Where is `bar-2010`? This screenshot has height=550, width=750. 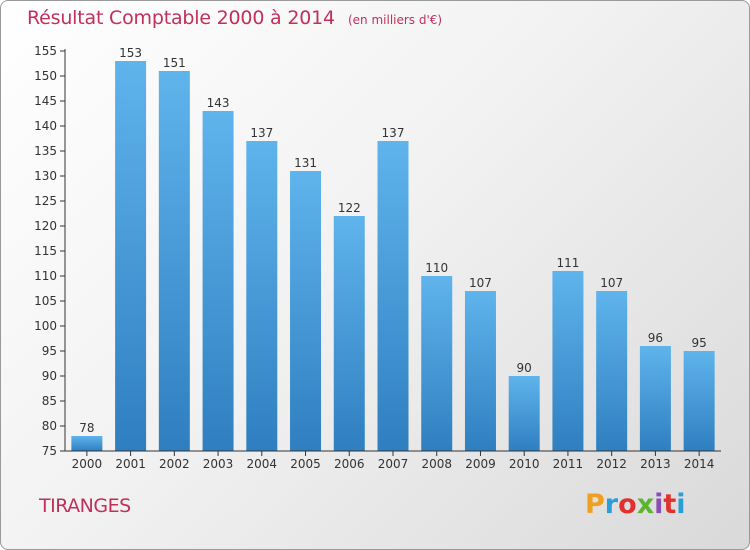 bar-2010 is located at coordinates (524, 413).